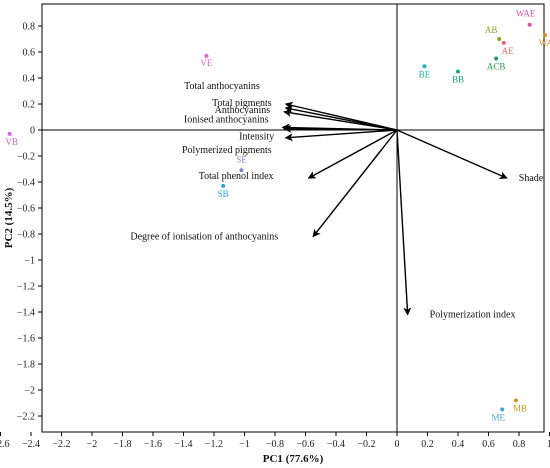 Image resolution: width=550 pixels, height=468 pixels. Describe the element at coordinates (275, 444) in the screenshot. I see `x-tick-label: −0.8` at that location.